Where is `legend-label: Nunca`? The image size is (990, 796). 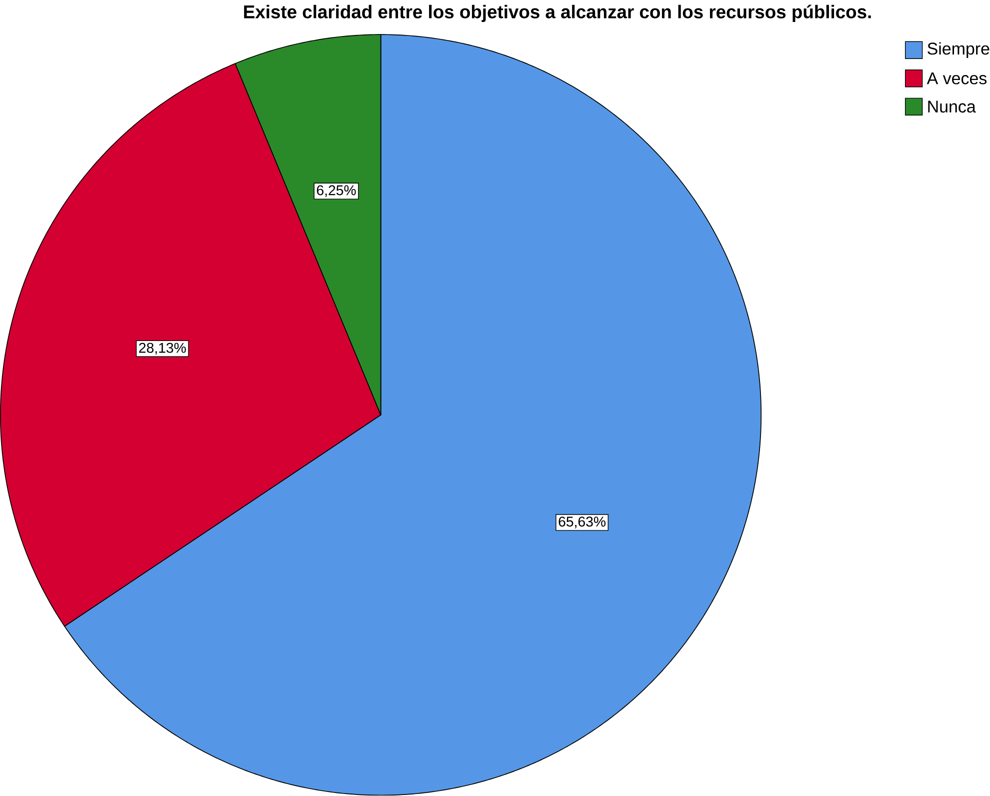 legend-label: Nunca is located at coordinates (952, 106).